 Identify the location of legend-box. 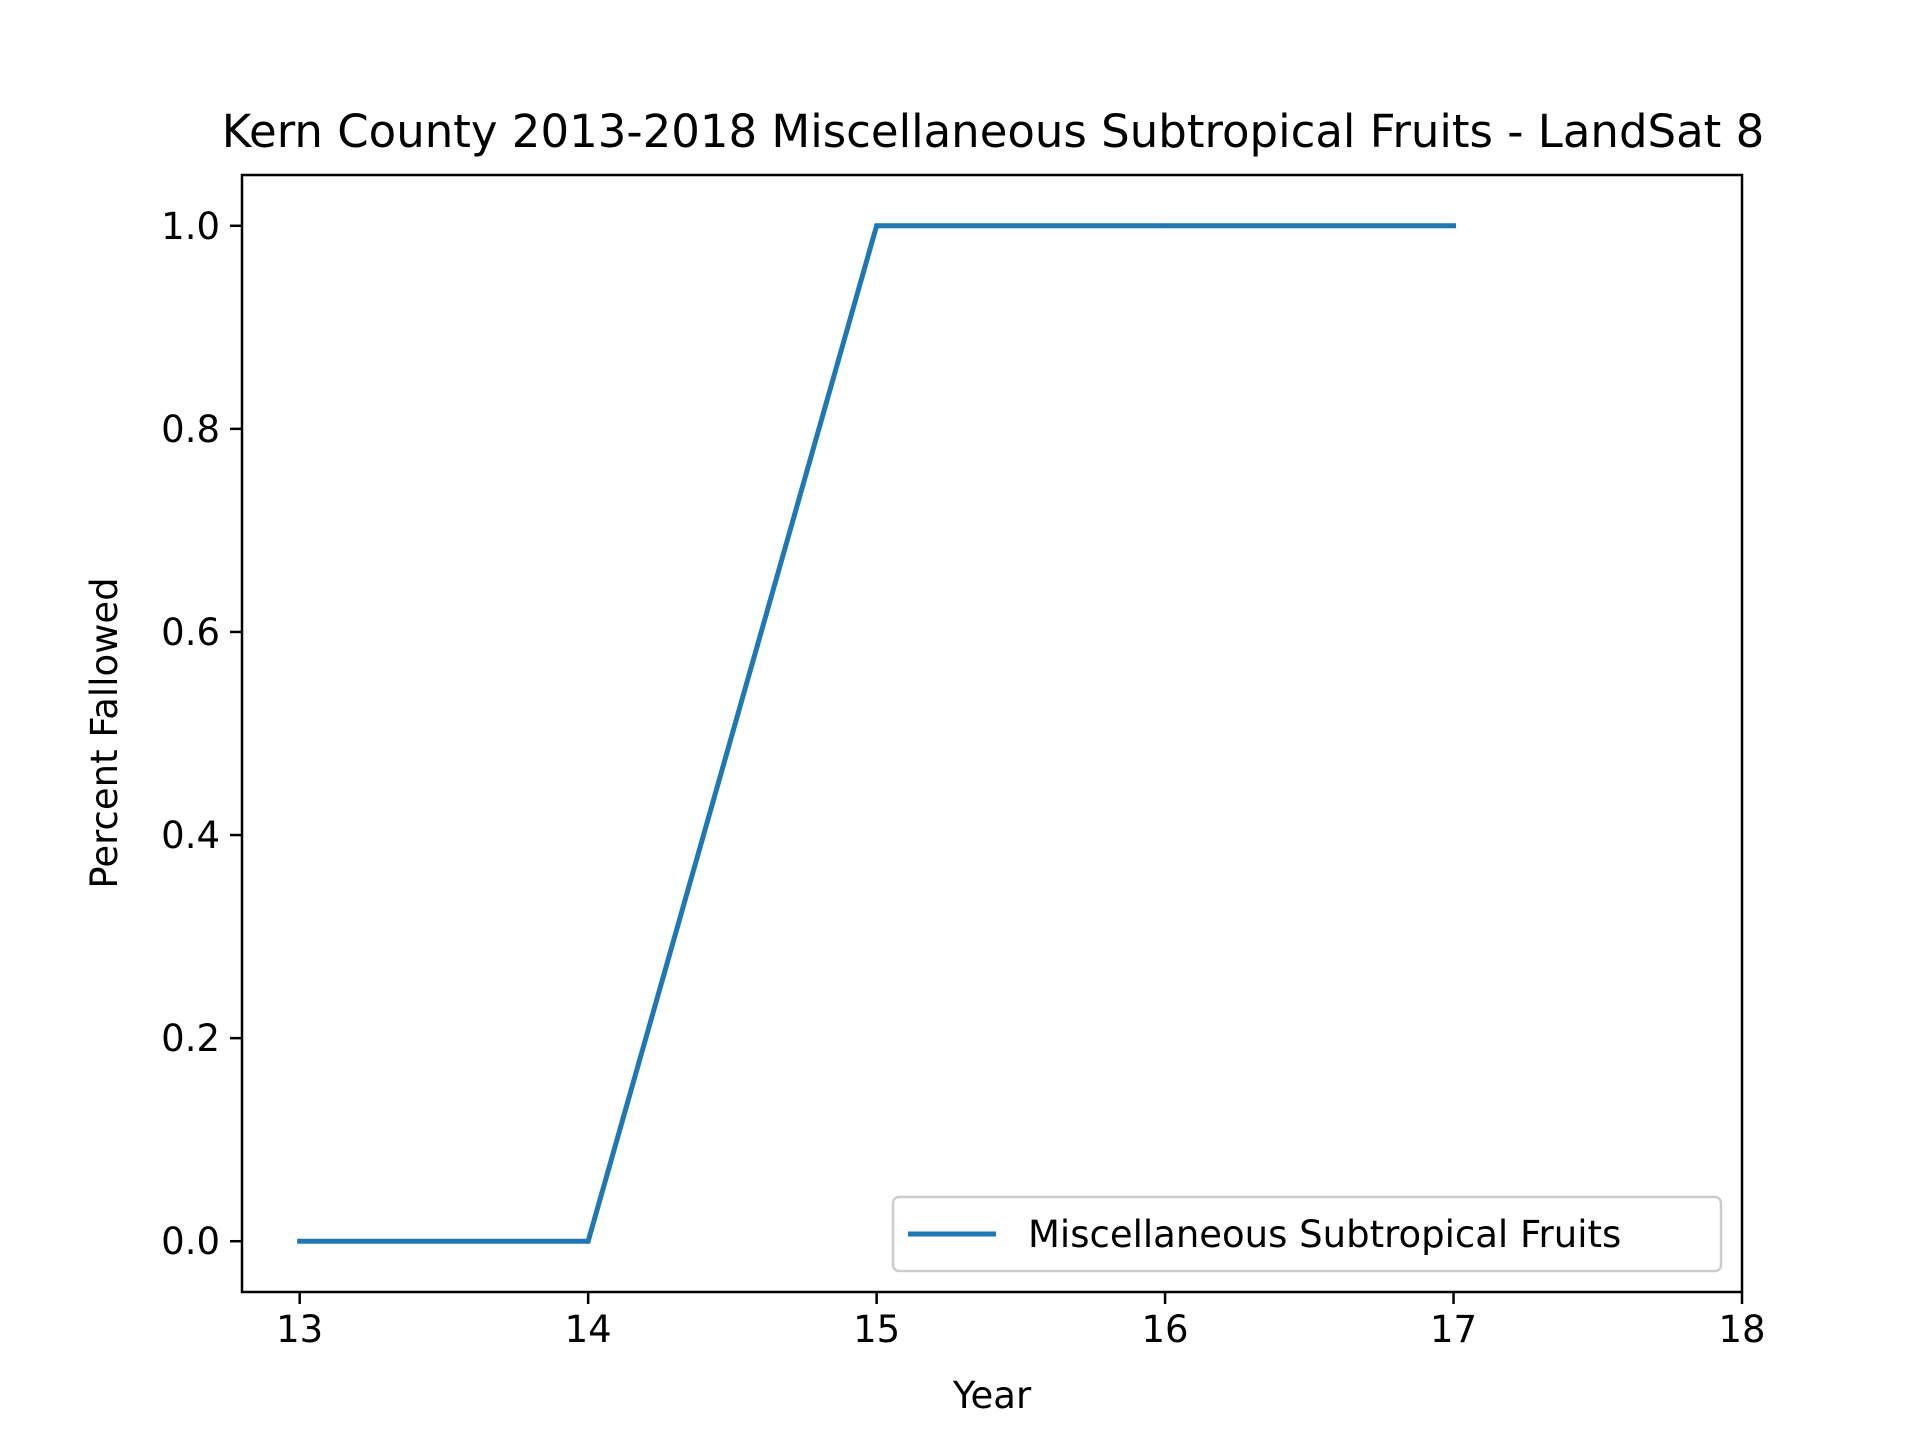
(1307, 1234).